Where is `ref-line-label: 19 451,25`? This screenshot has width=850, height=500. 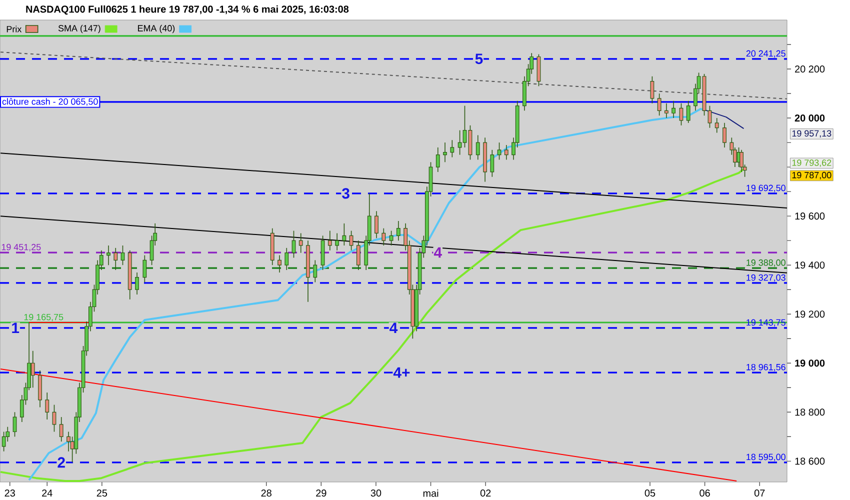 ref-line-label: 19 451,25 is located at coordinates (21, 248).